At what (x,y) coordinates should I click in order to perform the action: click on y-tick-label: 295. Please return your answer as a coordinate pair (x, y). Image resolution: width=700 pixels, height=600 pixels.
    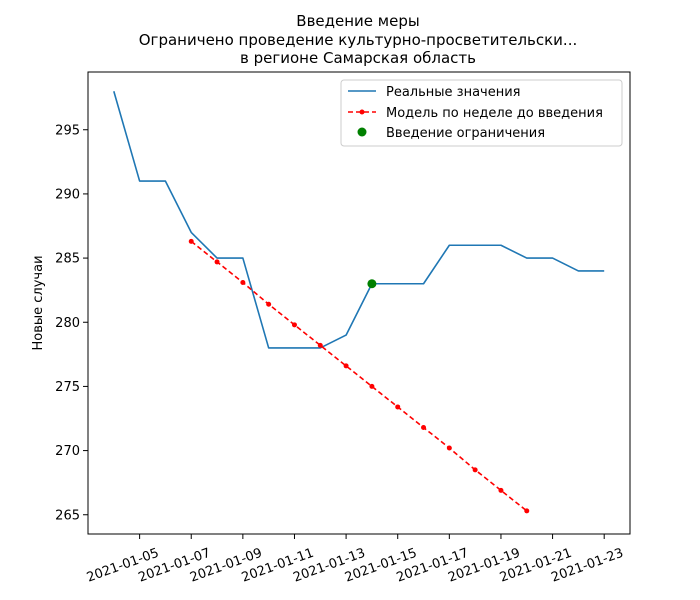
    Looking at the image, I should click on (67, 130).